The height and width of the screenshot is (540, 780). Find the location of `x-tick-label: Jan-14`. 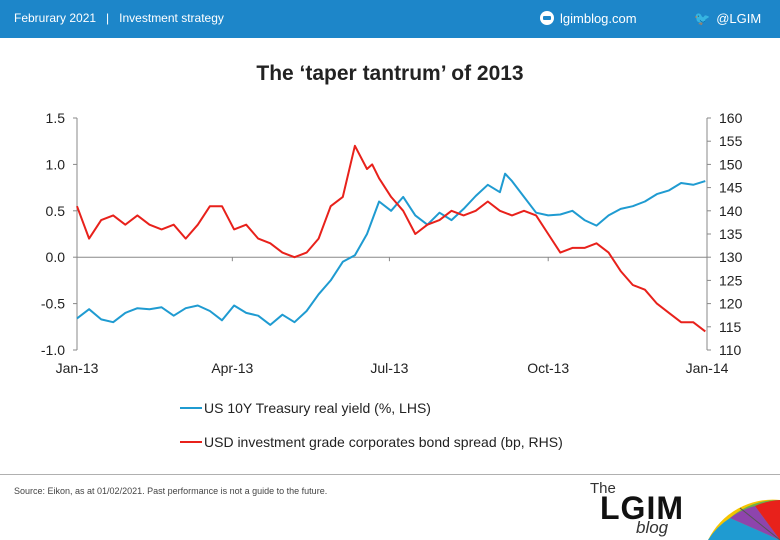

x-tick-label: Jan-14 is located at coordinates (707, 368).